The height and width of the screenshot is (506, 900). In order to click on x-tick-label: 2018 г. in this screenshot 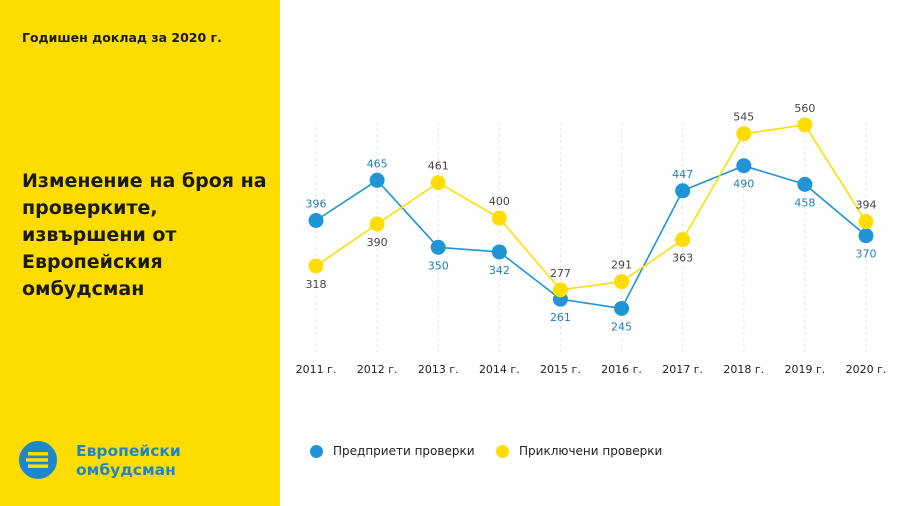, I will do `click(743, 369)`.